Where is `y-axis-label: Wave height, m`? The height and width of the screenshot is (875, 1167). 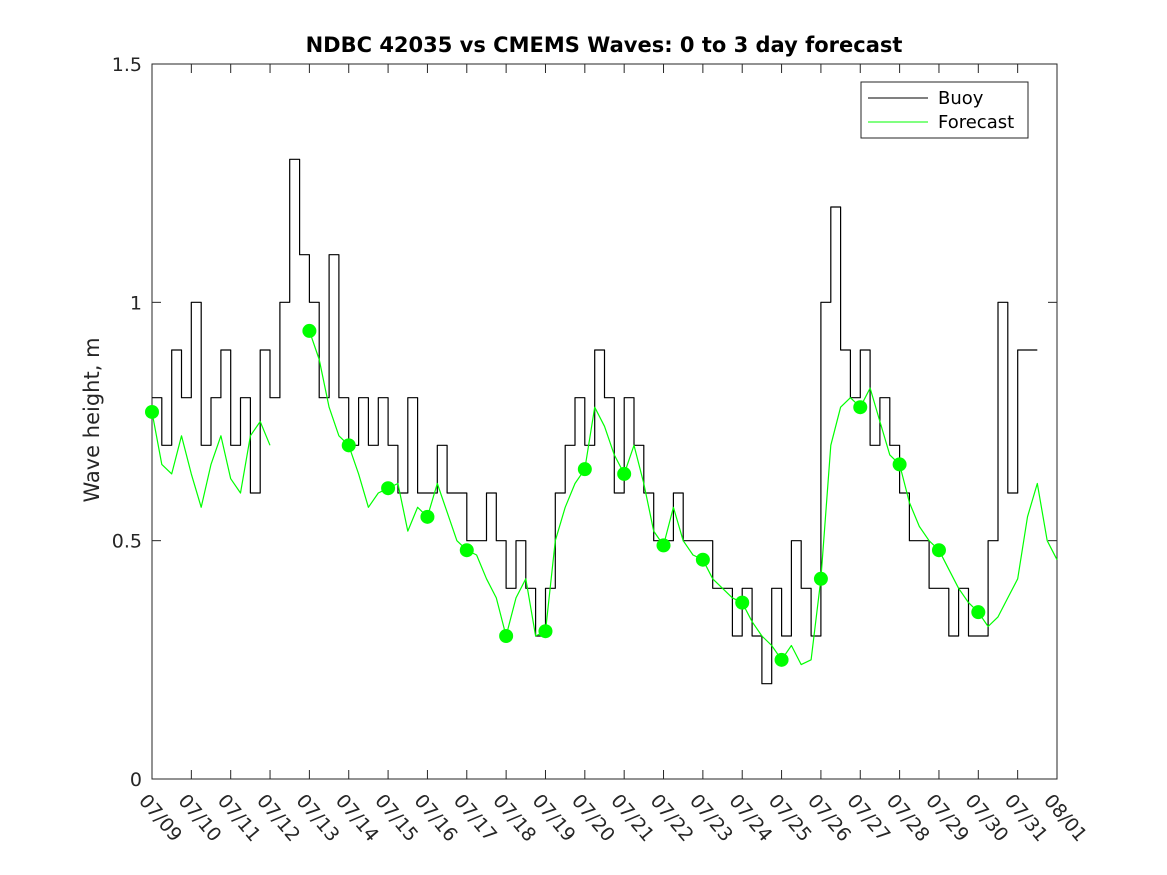
y-axis-label: Wave height, m is located at coordinates (92, 419).